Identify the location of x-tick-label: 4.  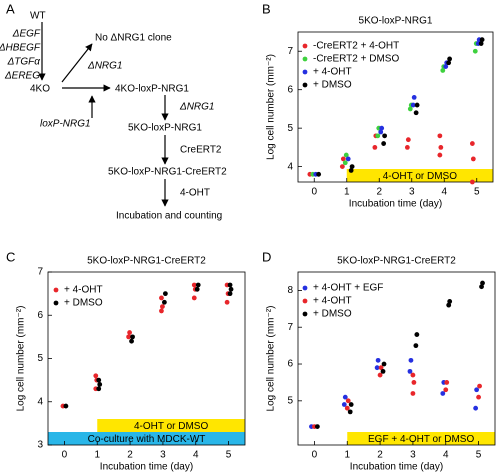
(196, 455).